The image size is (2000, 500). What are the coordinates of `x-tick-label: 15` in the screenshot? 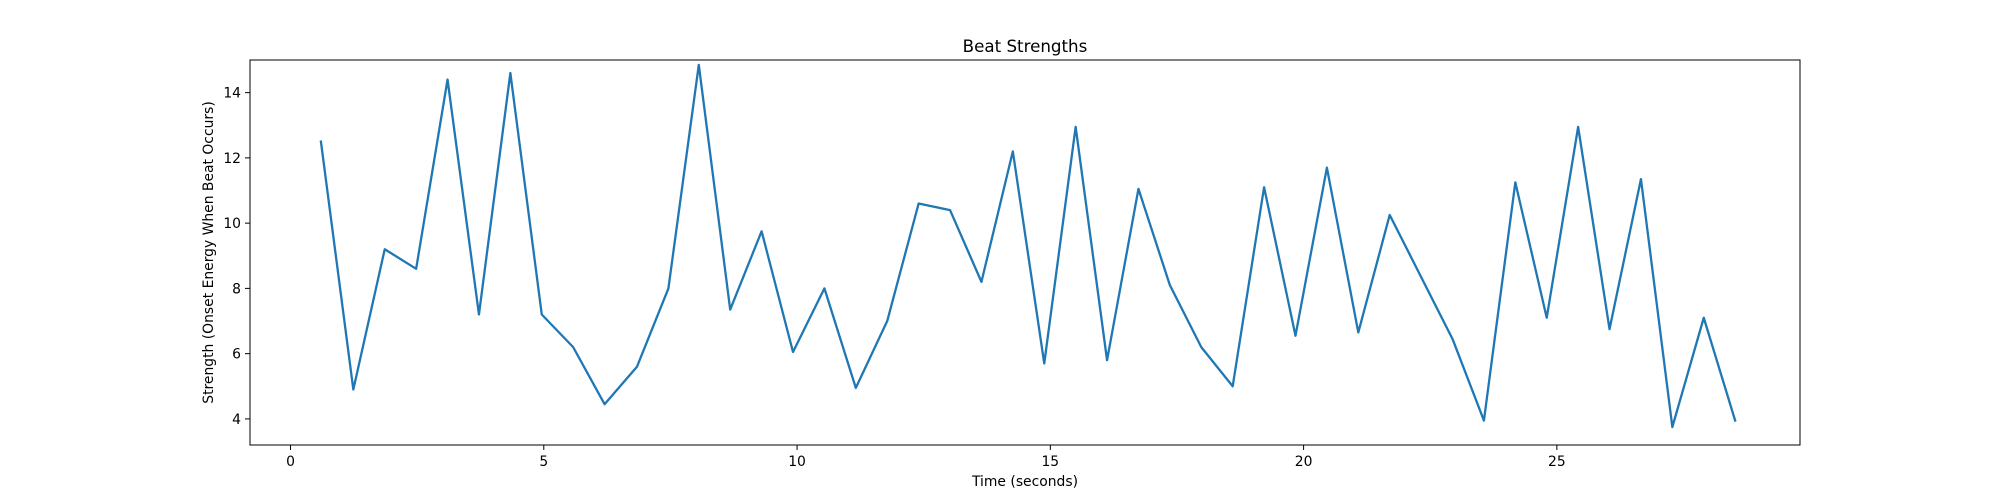 It's located at (1050, 462).